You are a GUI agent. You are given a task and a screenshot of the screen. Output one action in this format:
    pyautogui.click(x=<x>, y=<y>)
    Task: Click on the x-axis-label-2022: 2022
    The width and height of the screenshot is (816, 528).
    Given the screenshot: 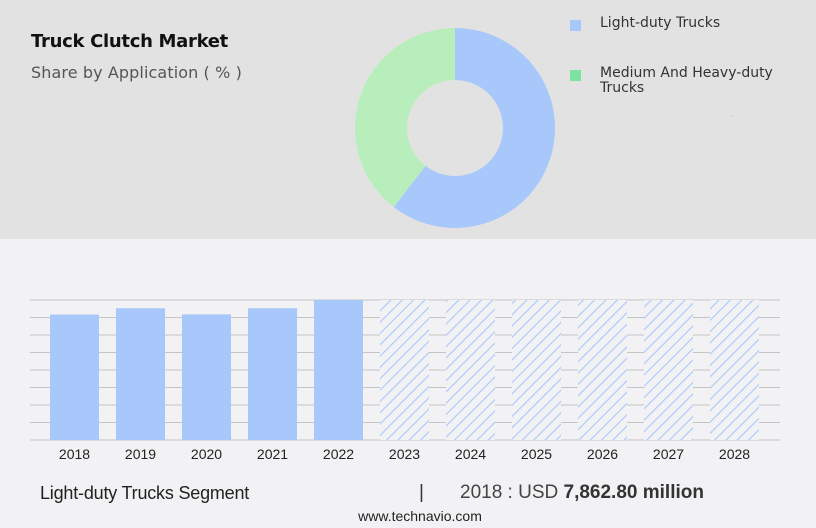 What is the action you would take?
    pyautogui.click(x=338, y=454)
    